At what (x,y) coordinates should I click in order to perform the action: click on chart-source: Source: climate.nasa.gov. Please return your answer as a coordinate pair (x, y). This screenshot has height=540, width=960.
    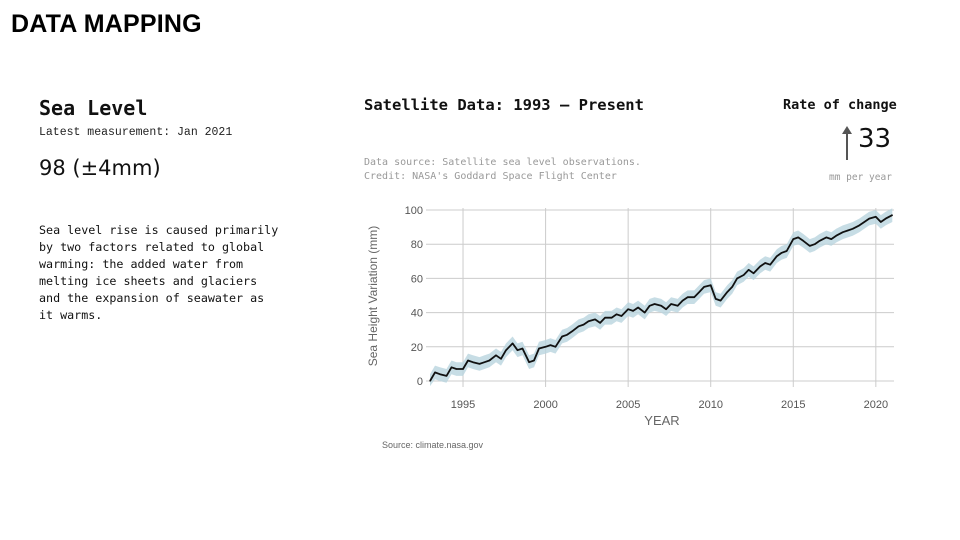
    Looking at the image, I should click on (433, 445).